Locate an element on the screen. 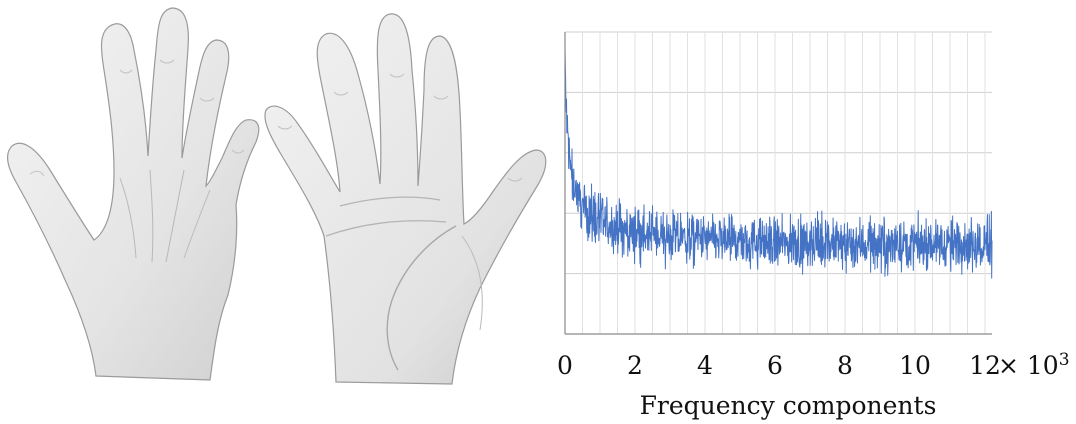  x-tick-label: 8 is located at coordinates (845, 365).